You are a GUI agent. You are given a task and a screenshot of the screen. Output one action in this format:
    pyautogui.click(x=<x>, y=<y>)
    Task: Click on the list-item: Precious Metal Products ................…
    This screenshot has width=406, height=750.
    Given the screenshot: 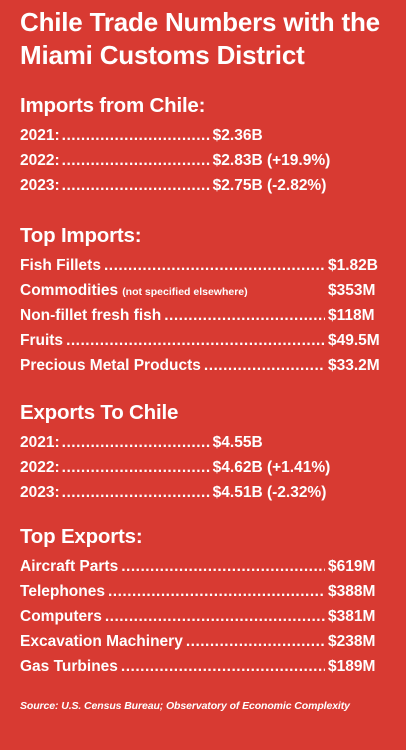 What is the action you would take?
    pyautogui.click(x=203, y=365)
    